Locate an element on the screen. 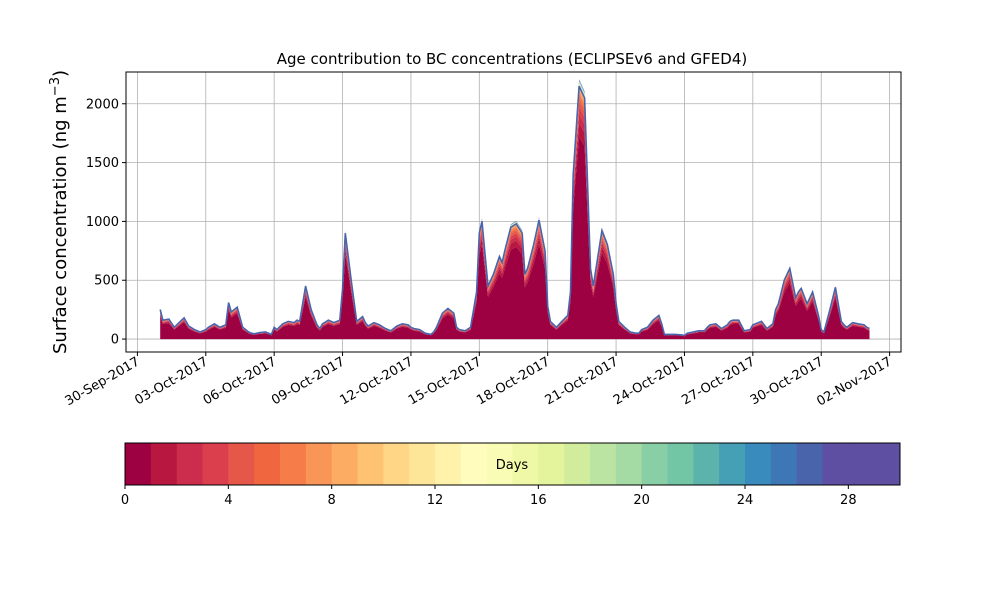 Image resolution: width=1000 pixels, height=604 pixels. x-tick-label: 30-Sep-2017 is located at coordinates (103, 381).